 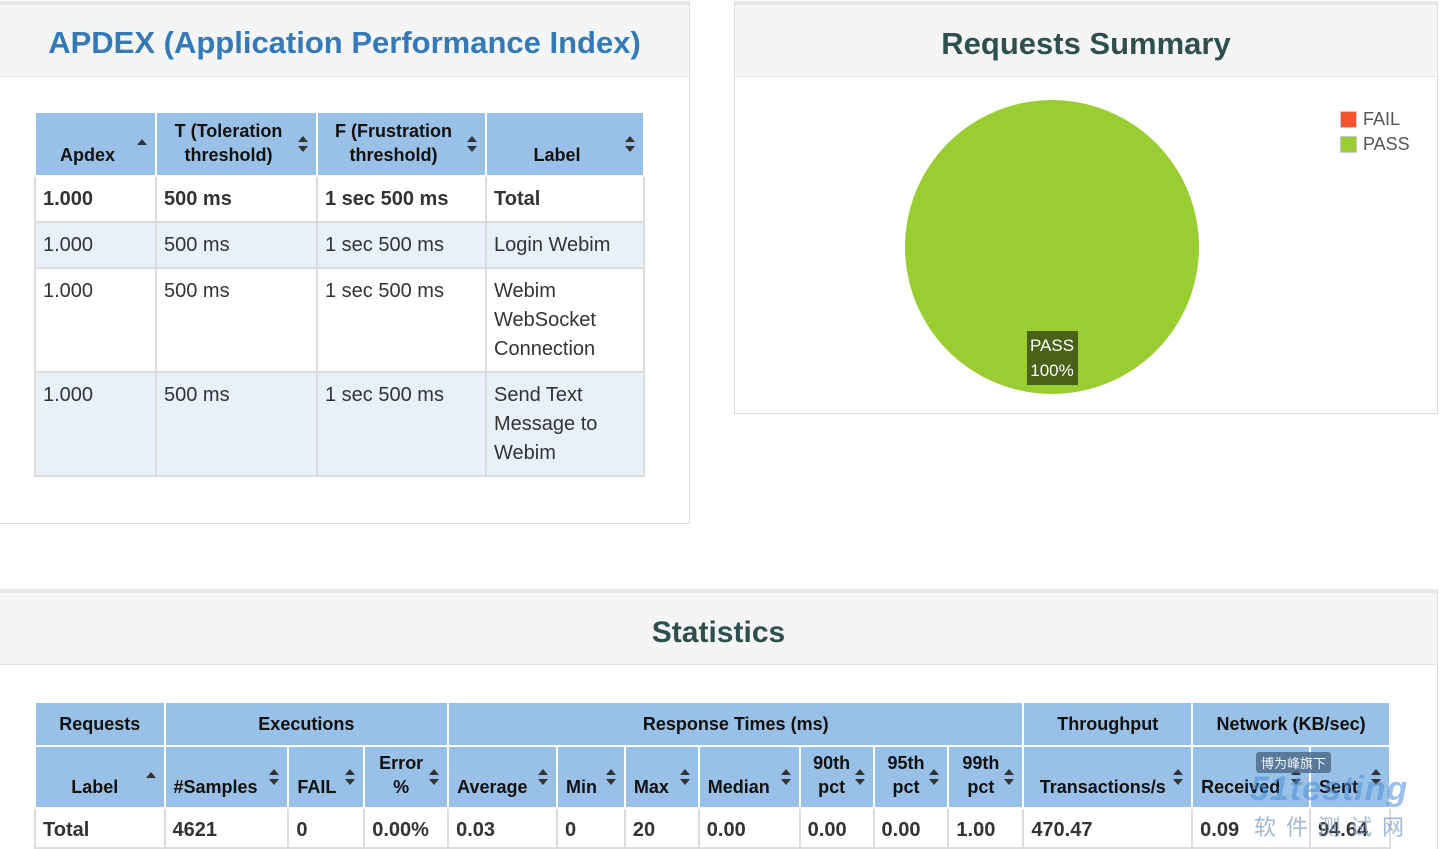 What do you see at coordinates (591, 777) in the screenshot?
I see `col-min: Min` at bounding box center [591, 777].